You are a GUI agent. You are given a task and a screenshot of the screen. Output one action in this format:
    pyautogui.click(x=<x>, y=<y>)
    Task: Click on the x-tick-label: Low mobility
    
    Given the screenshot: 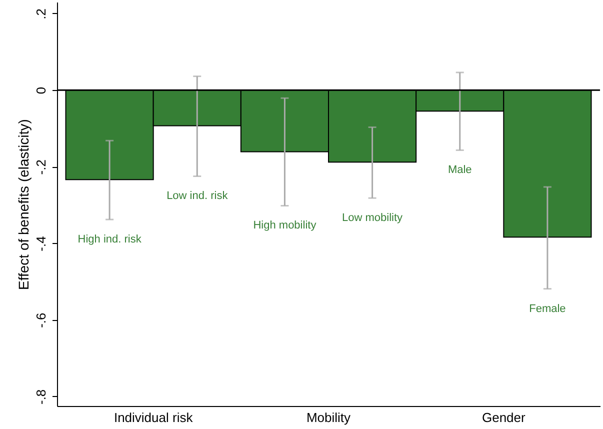 What is the action you would take?
    pyautogui.click(x=373, y=218)
    